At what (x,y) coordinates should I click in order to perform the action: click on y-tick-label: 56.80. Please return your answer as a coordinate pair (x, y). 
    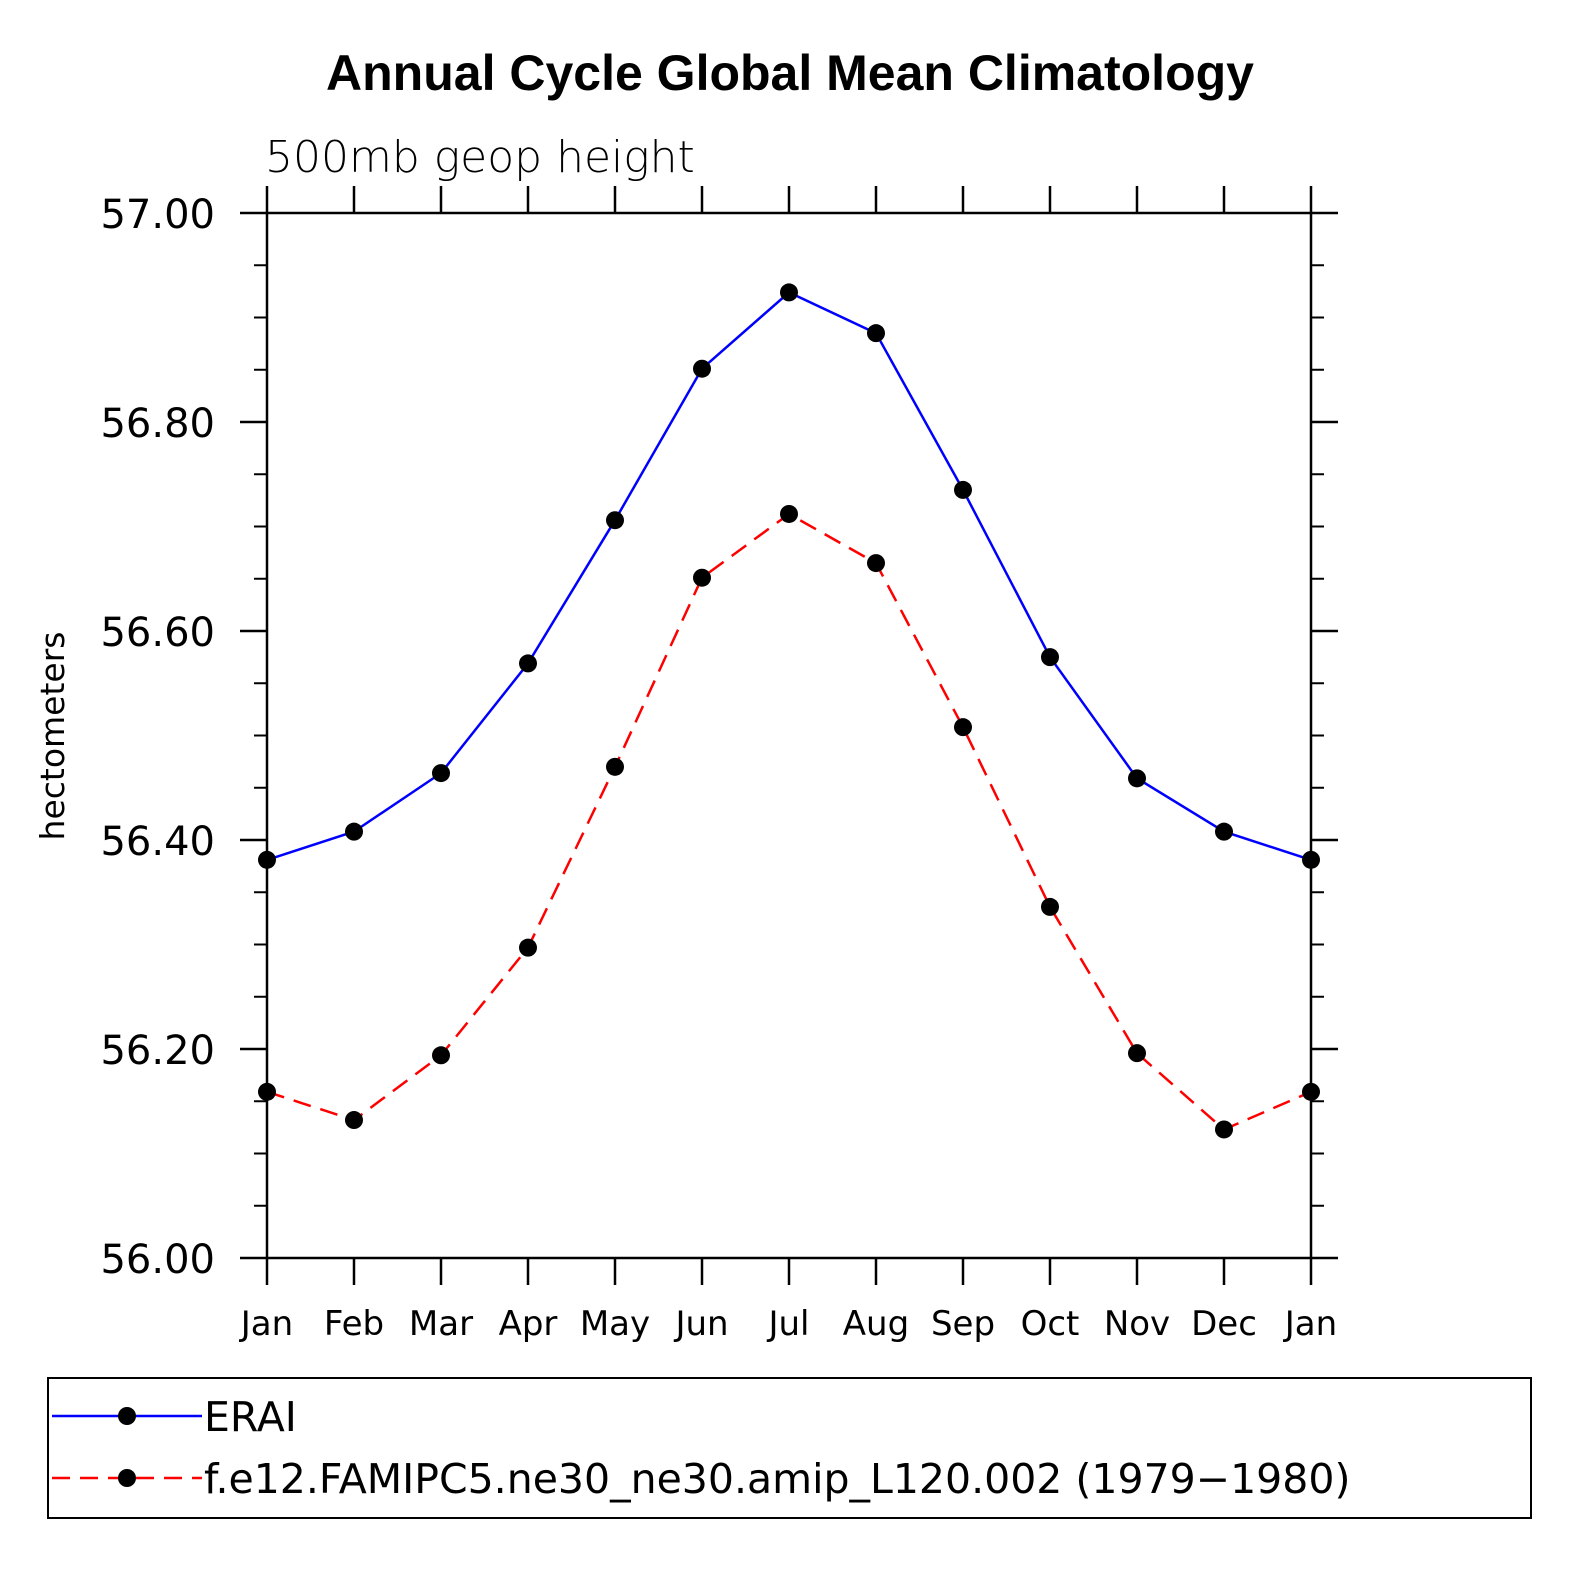
    Looking at the image, I should click on (157, 424).